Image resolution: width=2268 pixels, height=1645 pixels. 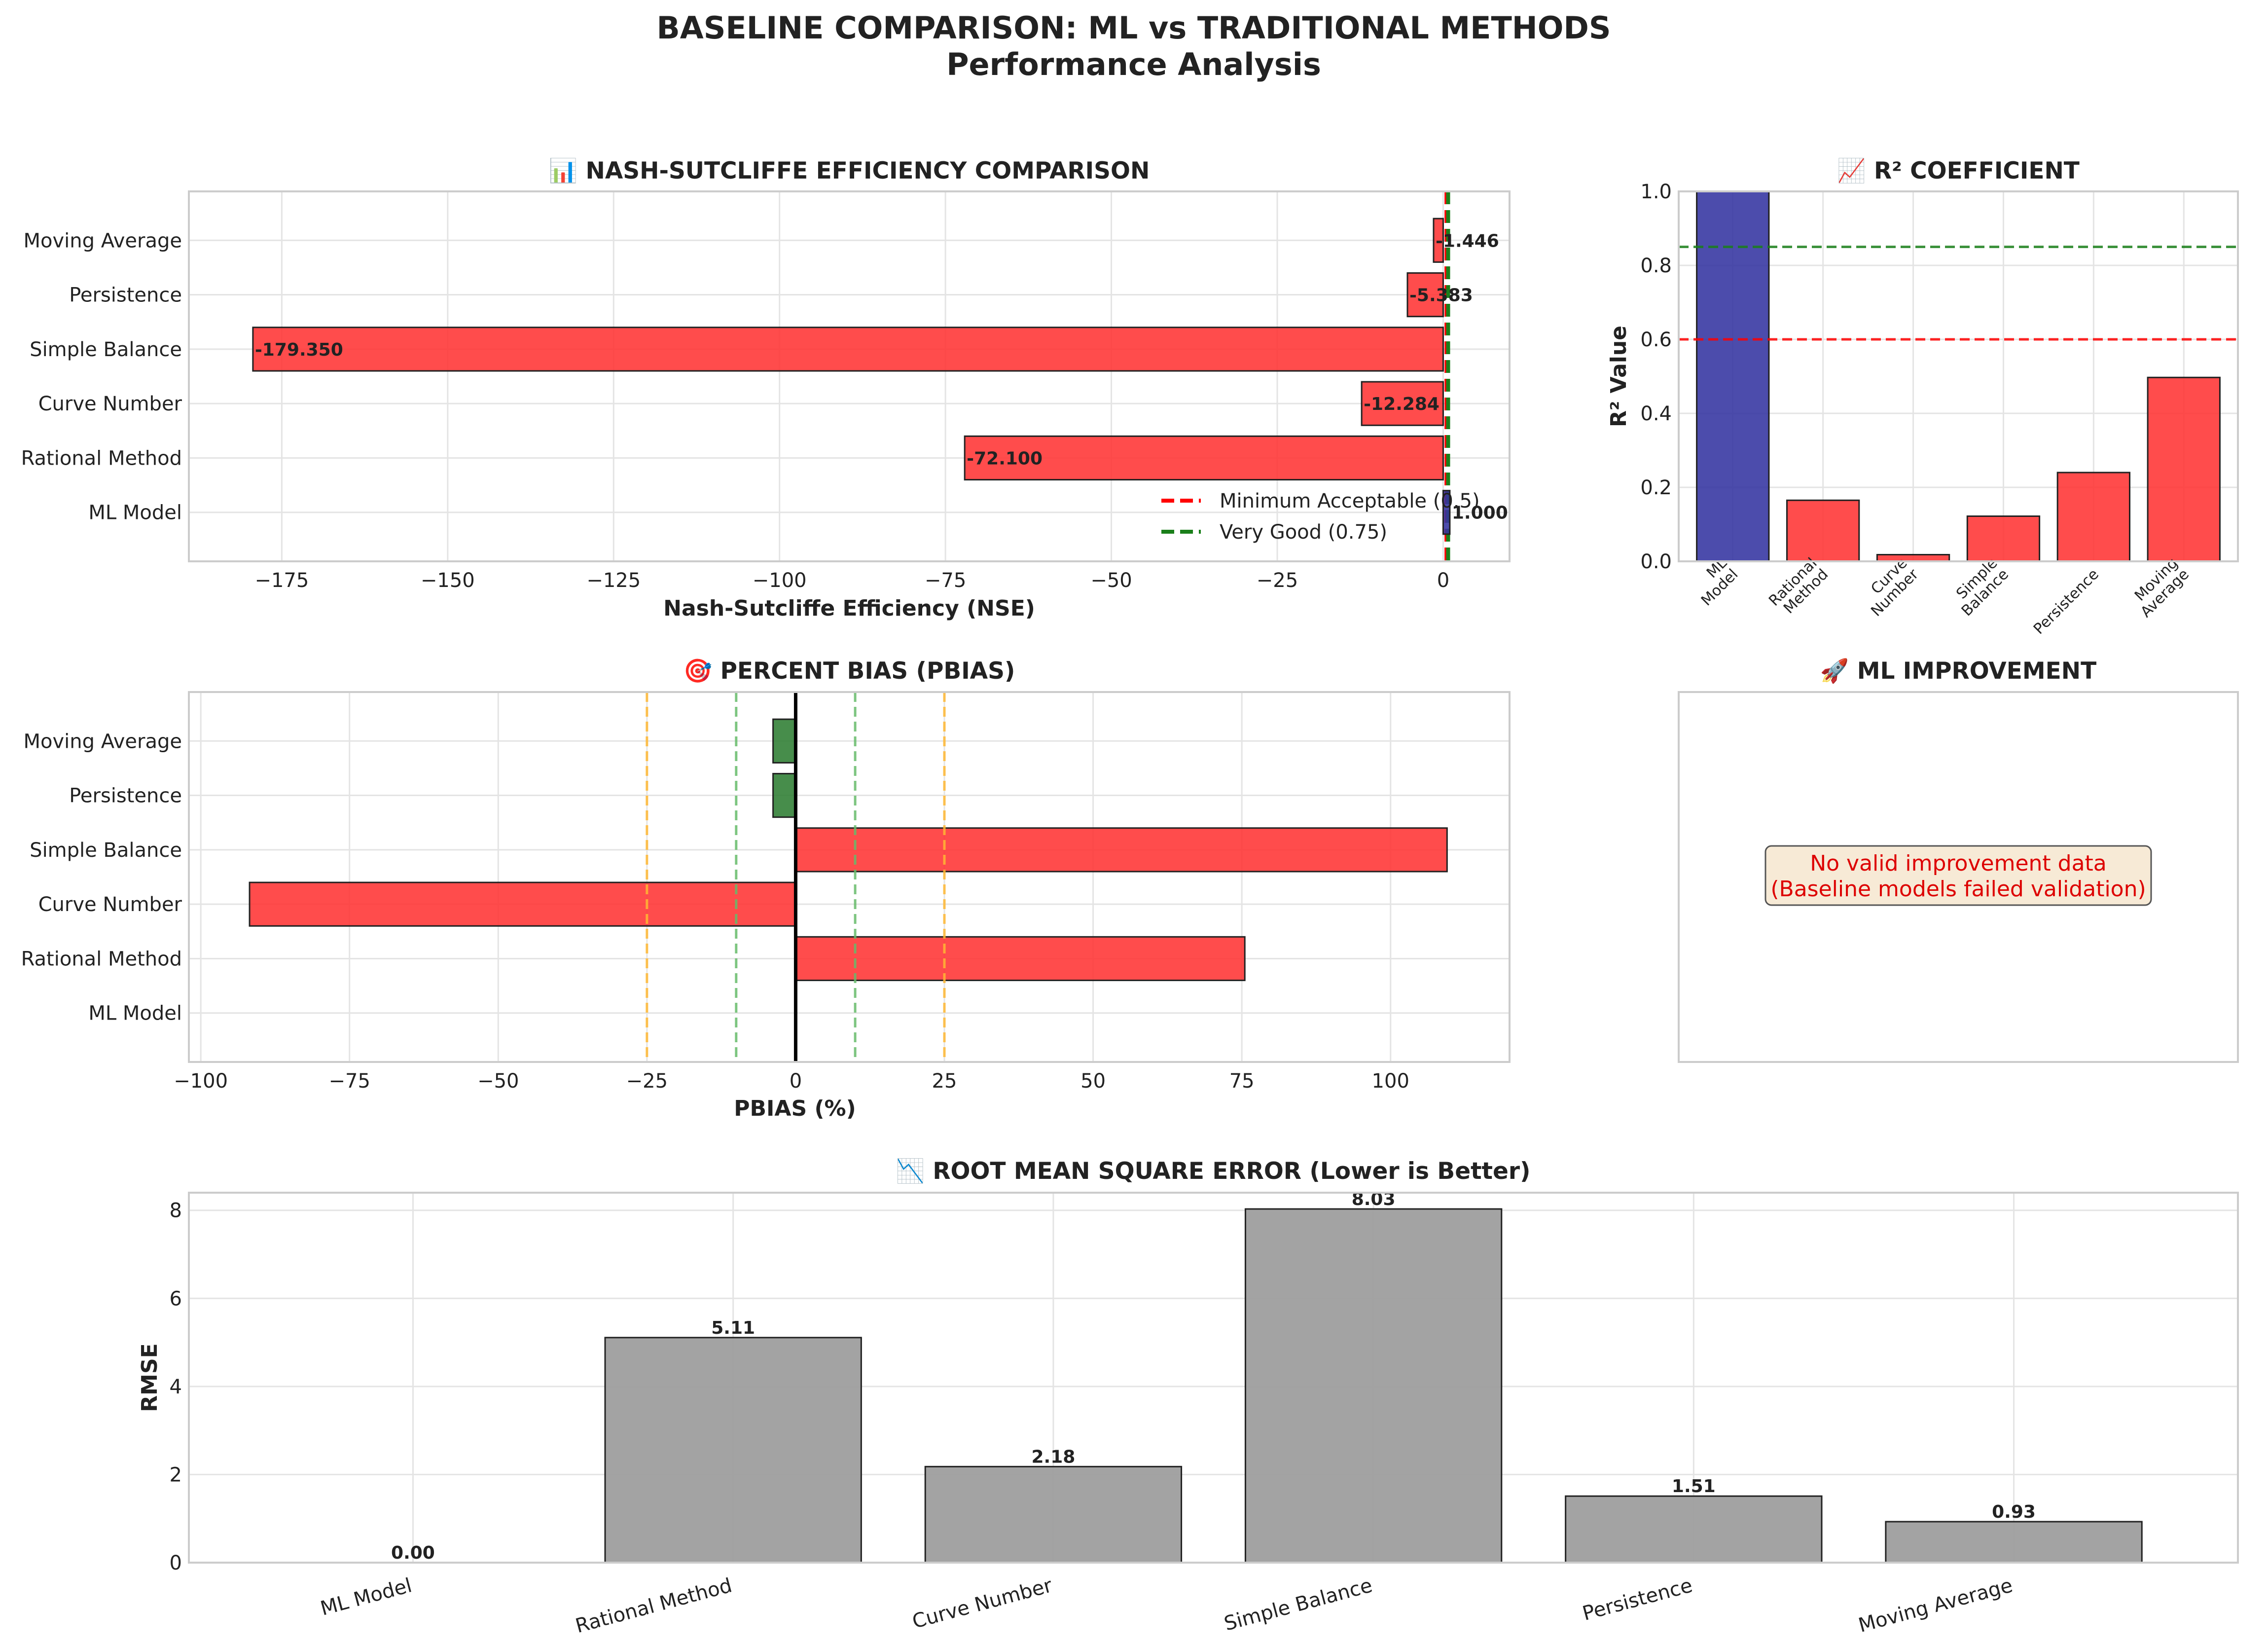 What do you see at coordinates (1958, 170) in the screenshot?
I see `r2-title: 📈 R² COEFFICIENT` at bounding box center [1958, 170].